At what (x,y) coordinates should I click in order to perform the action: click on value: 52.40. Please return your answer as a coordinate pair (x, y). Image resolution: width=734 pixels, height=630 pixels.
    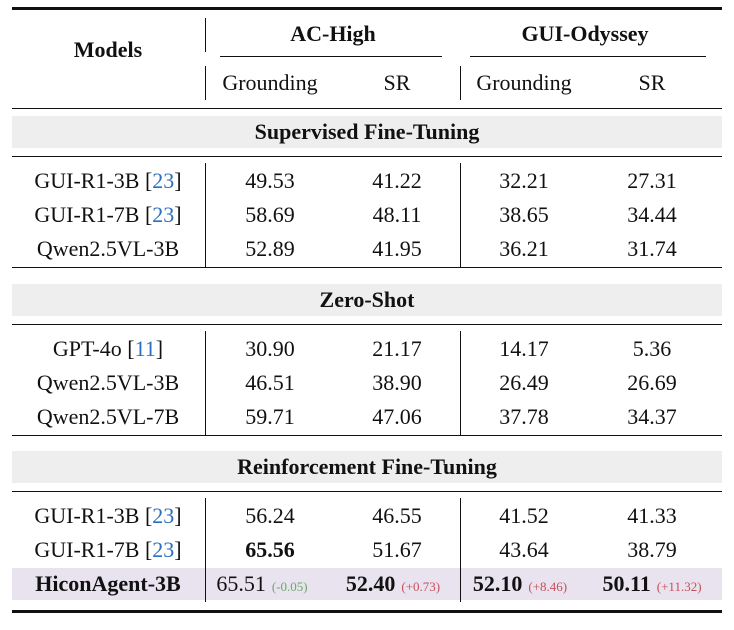
    Looking at the image, I should click on (370, 583).